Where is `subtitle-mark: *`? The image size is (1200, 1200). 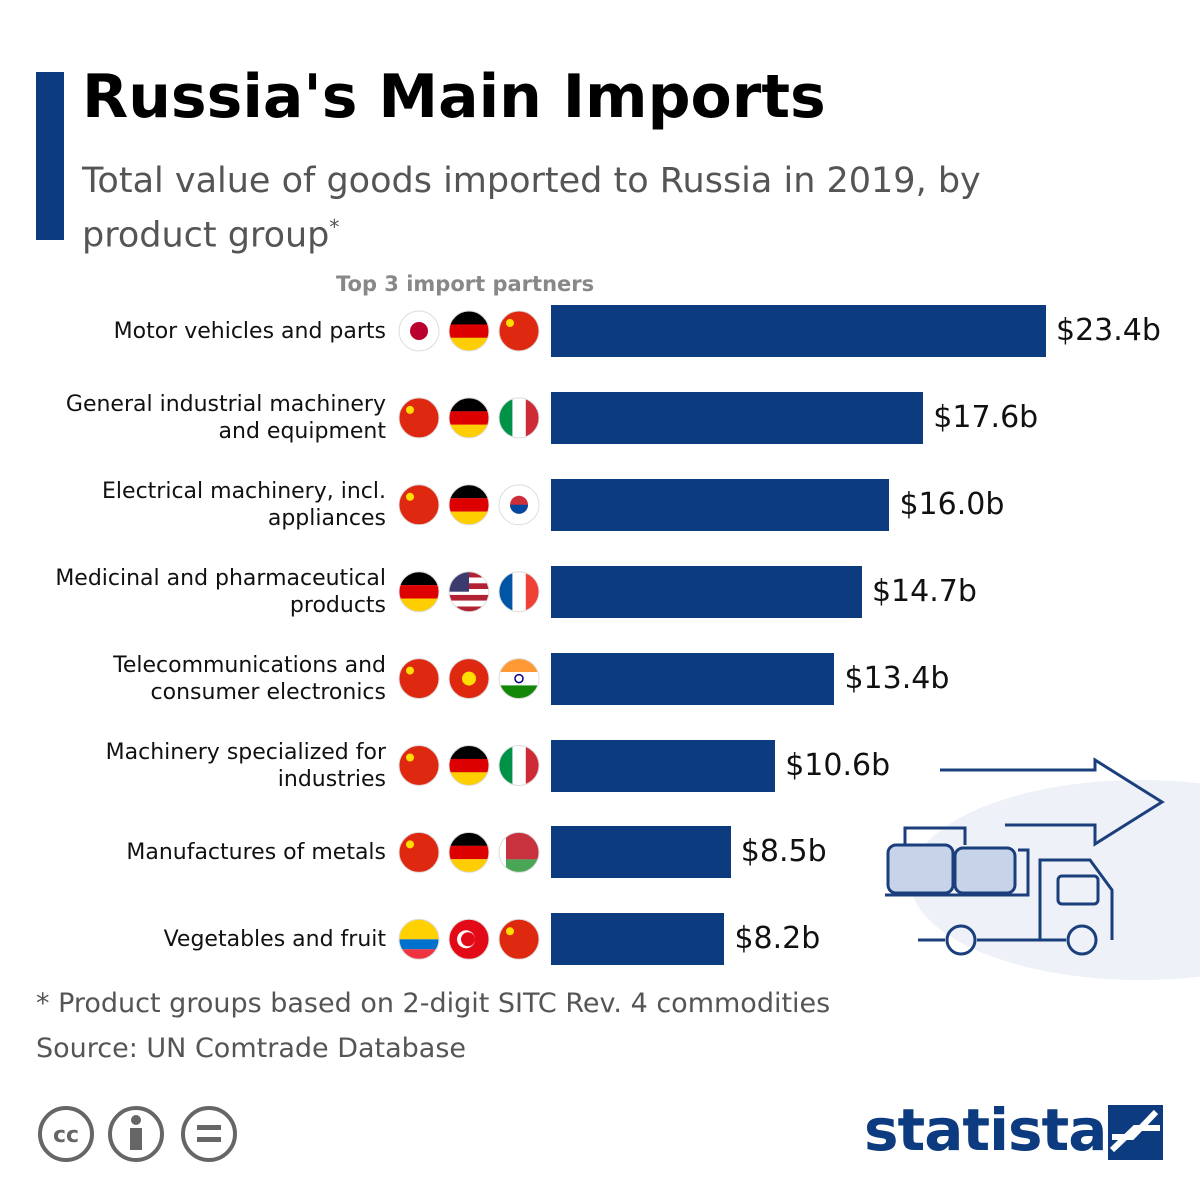 subtitle-mark: * is located at coordinates (334, 227).